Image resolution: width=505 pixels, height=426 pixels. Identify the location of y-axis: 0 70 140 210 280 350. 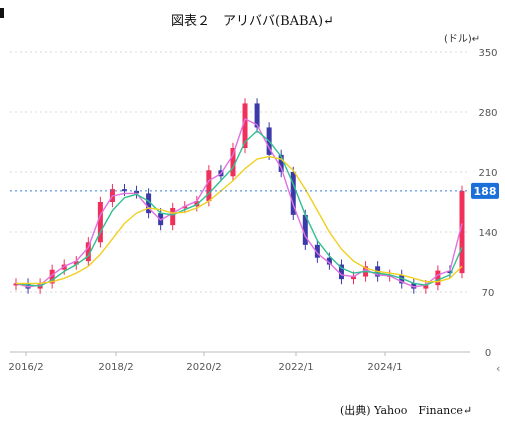
(487, 203).